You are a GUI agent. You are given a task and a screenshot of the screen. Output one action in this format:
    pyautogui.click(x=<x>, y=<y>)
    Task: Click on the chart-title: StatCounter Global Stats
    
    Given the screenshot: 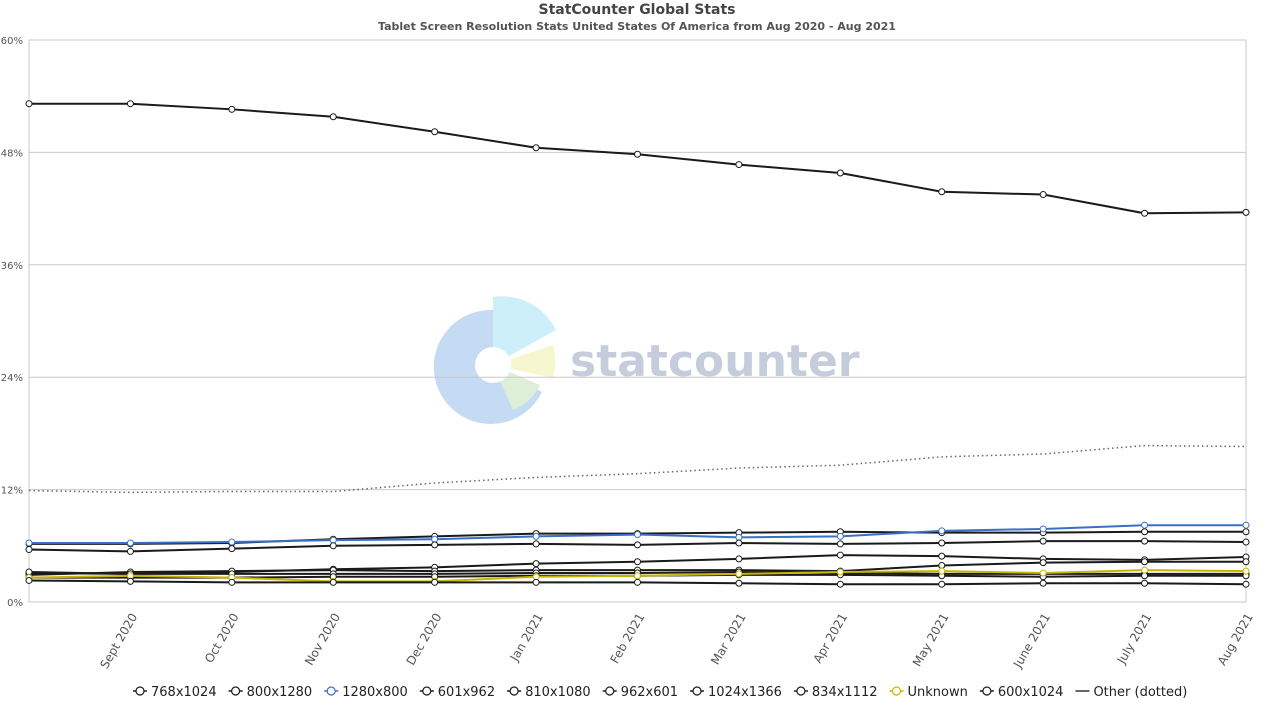 What is the action you would take?
    pyautogui.click(x=636, y=10)
    